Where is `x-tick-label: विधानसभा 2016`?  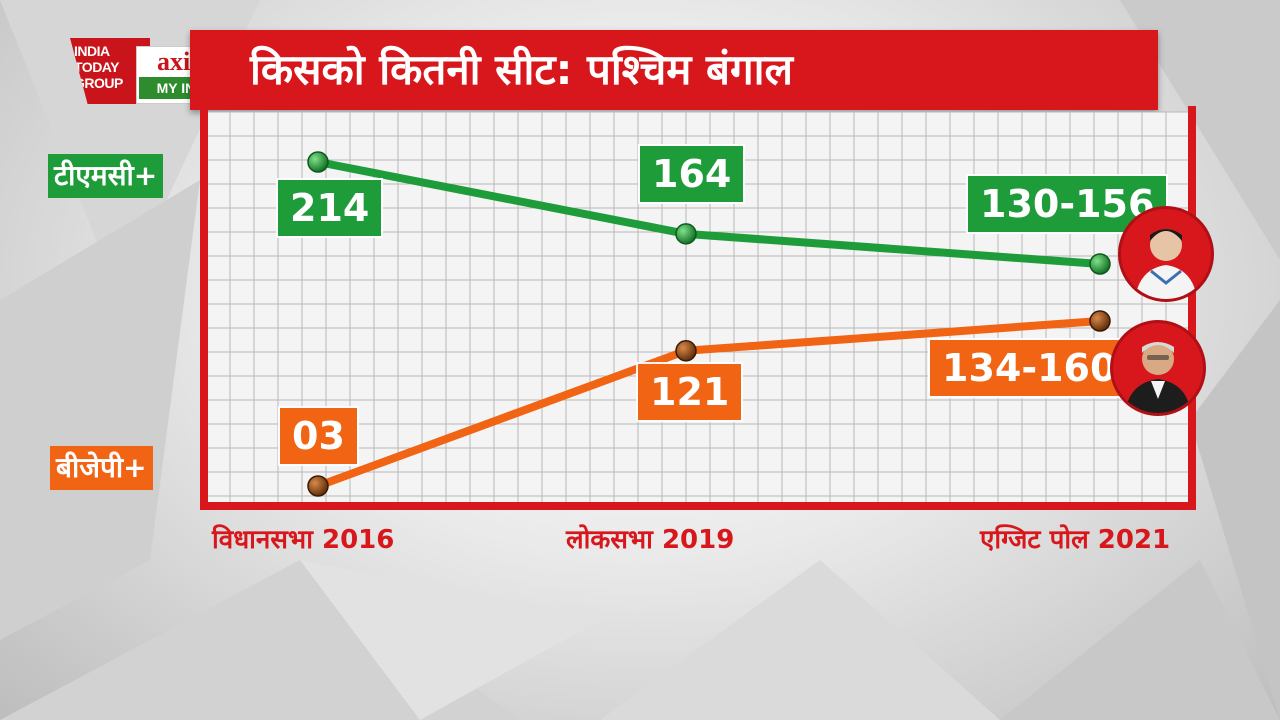 x-tick-label: विधानसभा 2016 is located at coordinates (303, 540).